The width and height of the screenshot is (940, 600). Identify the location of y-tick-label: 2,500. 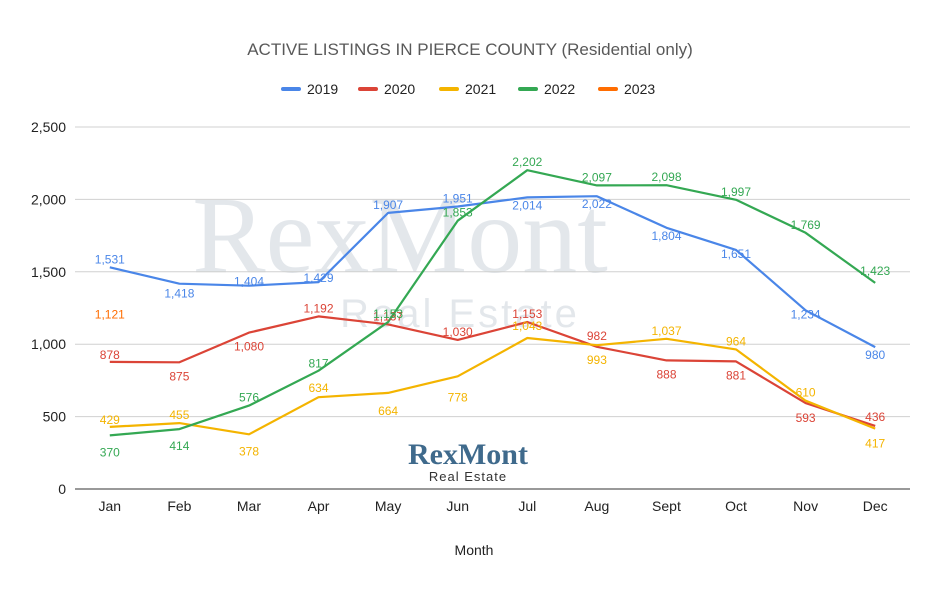
(48, 127).